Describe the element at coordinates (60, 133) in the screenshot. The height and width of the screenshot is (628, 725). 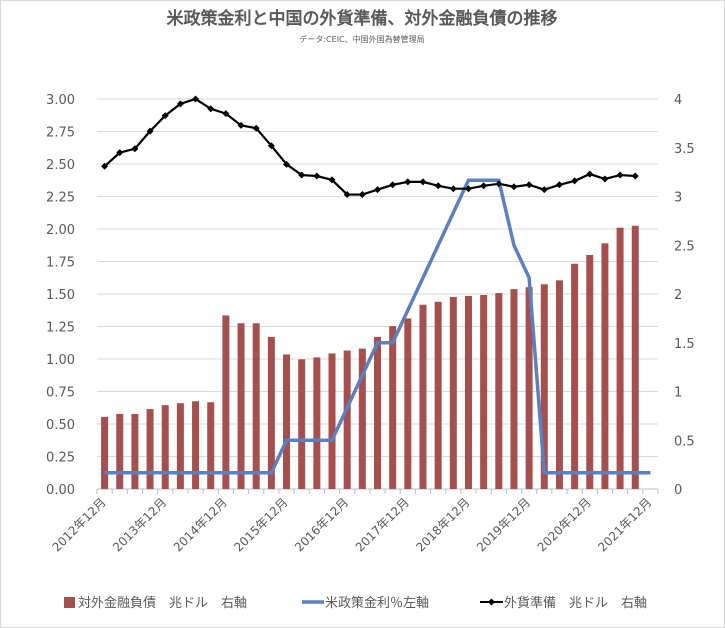
I see `y-left-tick-label: 2.75` at that location.